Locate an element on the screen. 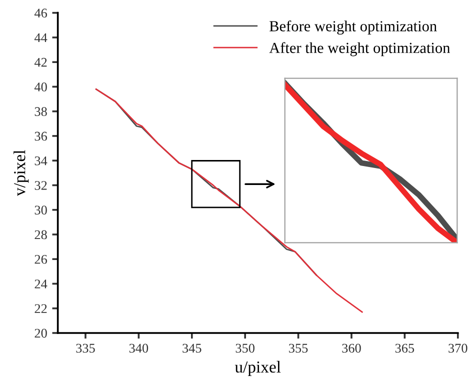  y-tick-label: 38 is located at coordinates (40, 111).